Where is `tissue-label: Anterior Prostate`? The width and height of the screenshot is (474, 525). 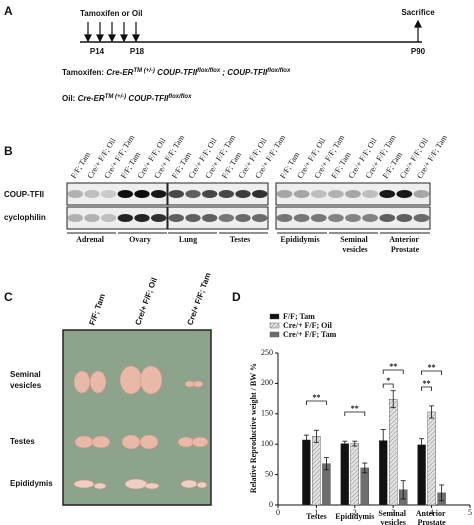
tissue-label: Anterior Prostate is located at coordinates (405, 244).